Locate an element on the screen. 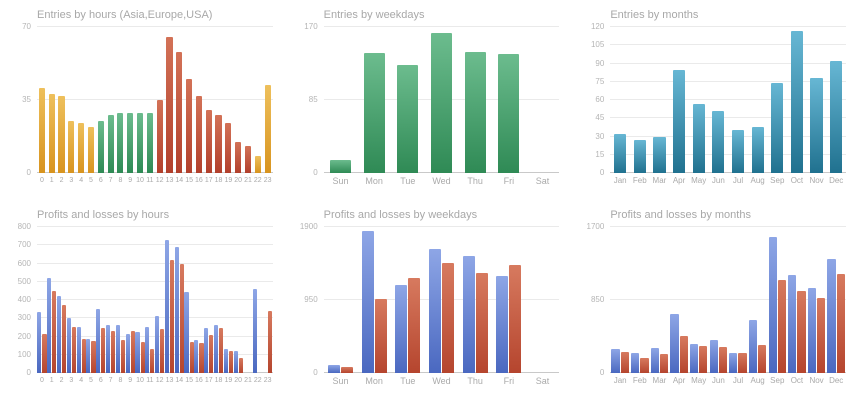 The height and width of the screenshot is (400, 860). bar-losses-Sun is located at coordinates (346, 370).